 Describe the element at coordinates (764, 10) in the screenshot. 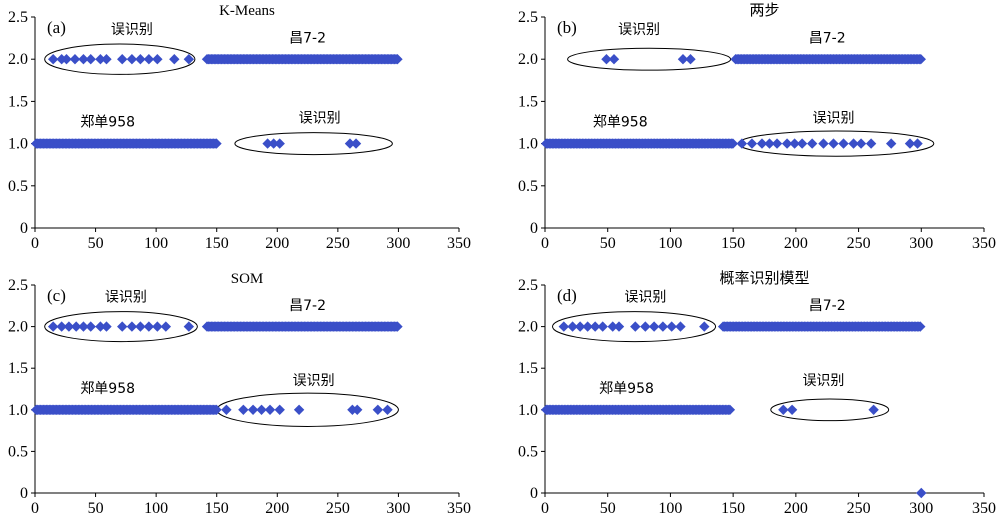

I see `panel-title: 两步` at that location.